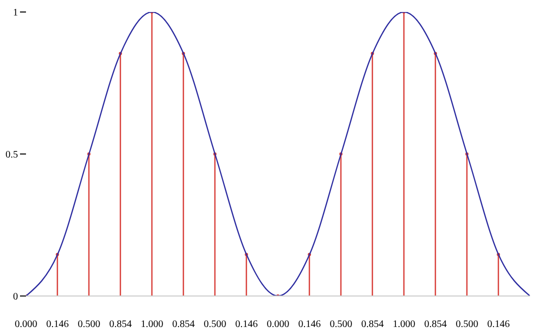 The image size is (540, 334). What do you see at coordinates (12, 155) in the screenshot?
I see `y-tick-label: 0.5` at bounding box center [12, 155].